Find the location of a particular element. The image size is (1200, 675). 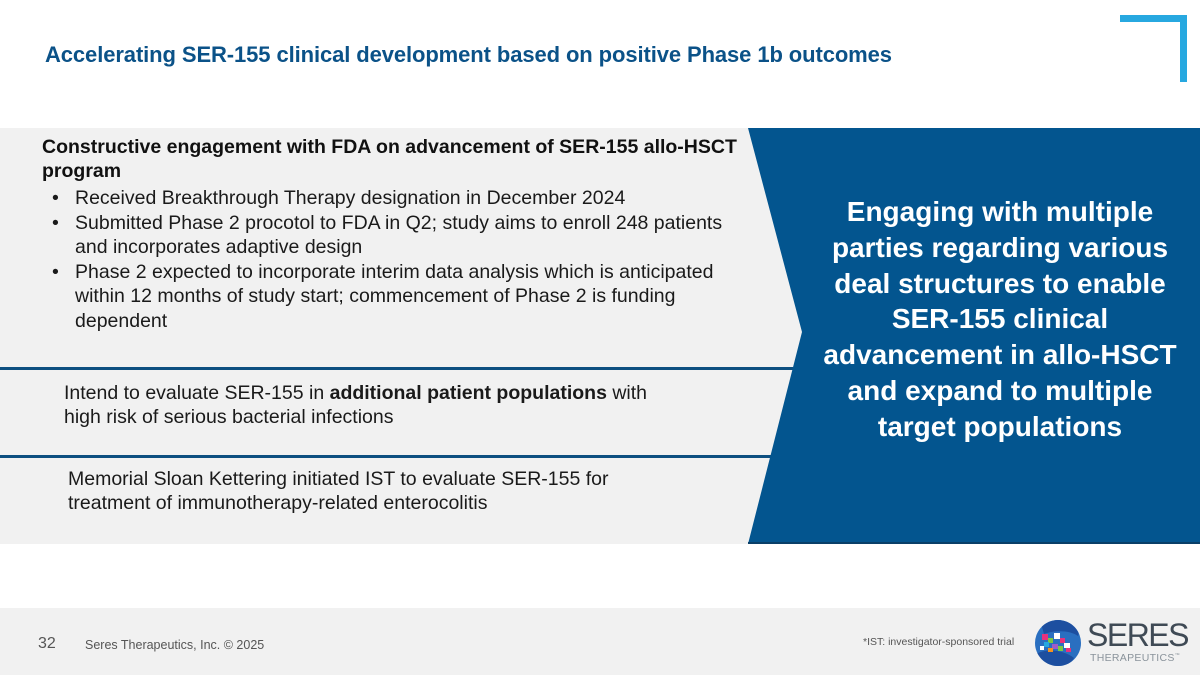

logo-subtitle-text: THERAPEUTICS is located at coordinates (1132, 658).